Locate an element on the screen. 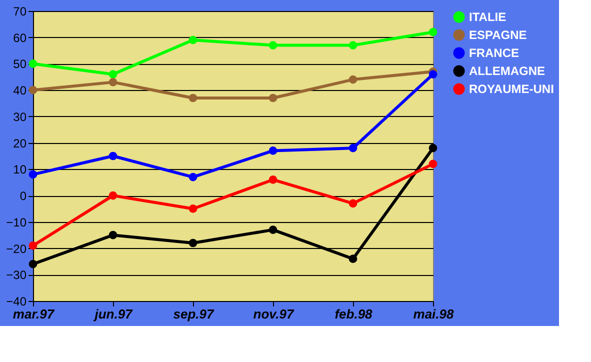  y-tick-label: 20 is located at coordinates (20, 143).